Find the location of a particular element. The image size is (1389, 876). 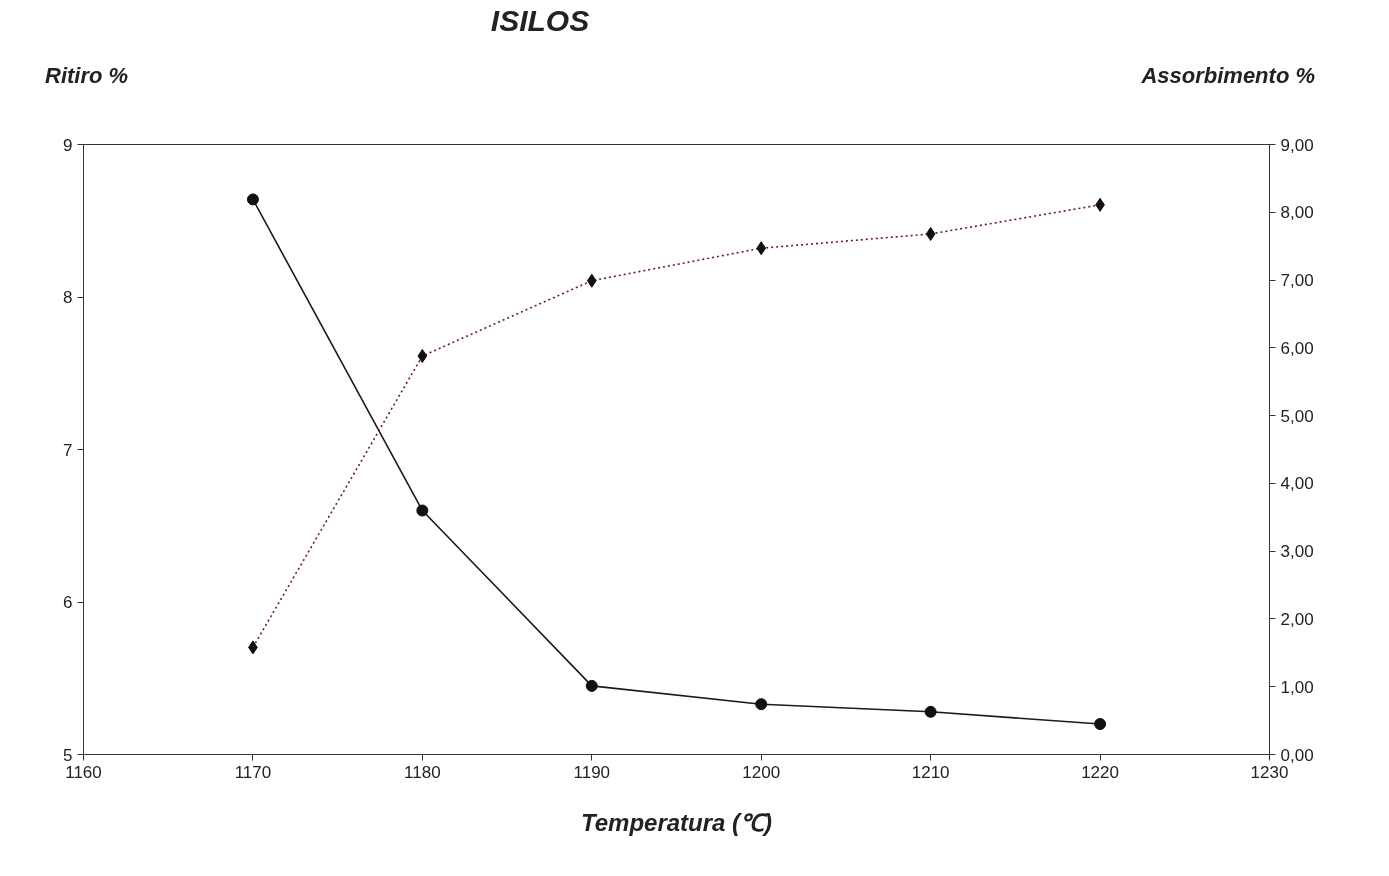

y2-tick-label: 9,00 is located at coordinates (1297, 145).